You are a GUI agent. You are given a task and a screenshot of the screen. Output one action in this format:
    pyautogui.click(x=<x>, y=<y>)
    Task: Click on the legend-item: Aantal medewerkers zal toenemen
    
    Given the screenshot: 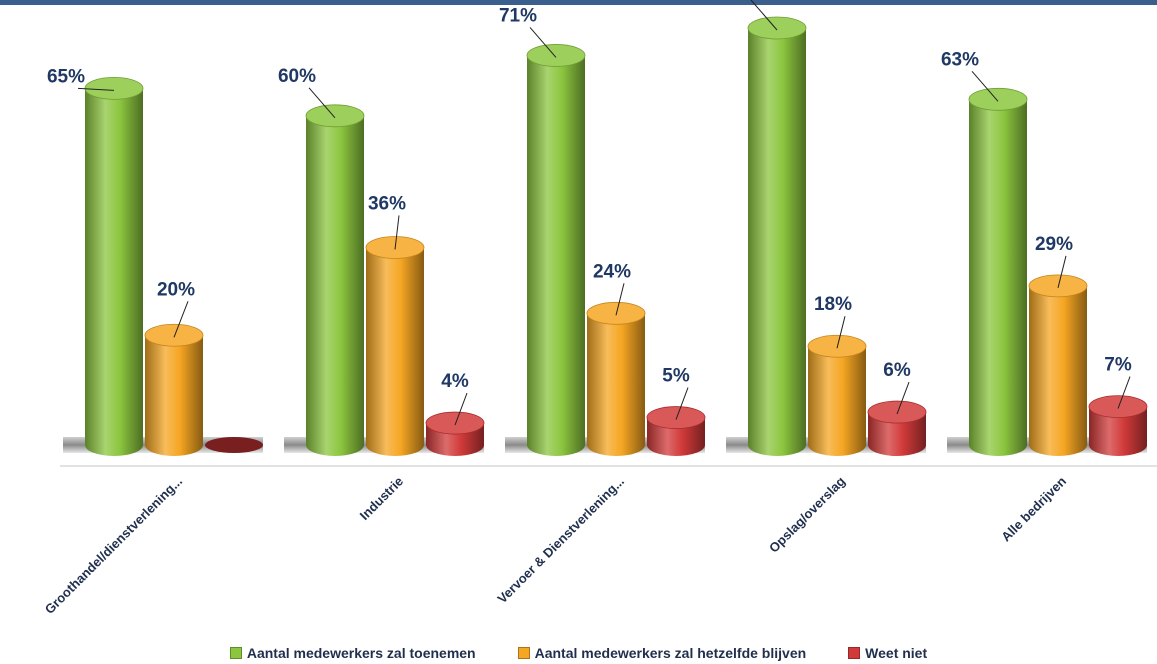 What is the action you would take?
    pyautogui.click(x=352, y=653)
    